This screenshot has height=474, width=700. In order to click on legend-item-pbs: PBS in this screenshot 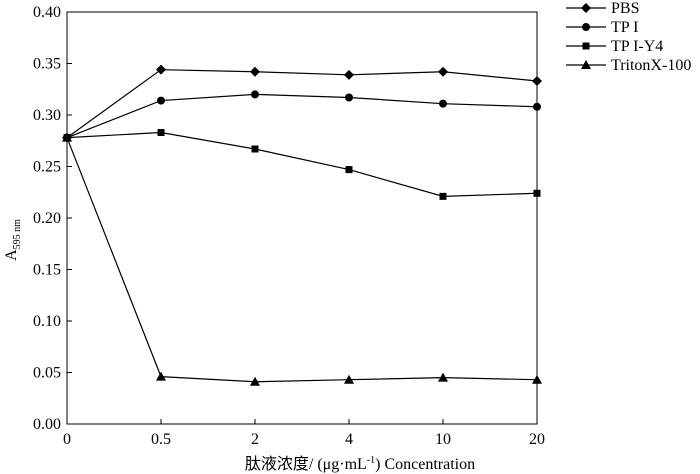, I will do `click(602, 8)`.